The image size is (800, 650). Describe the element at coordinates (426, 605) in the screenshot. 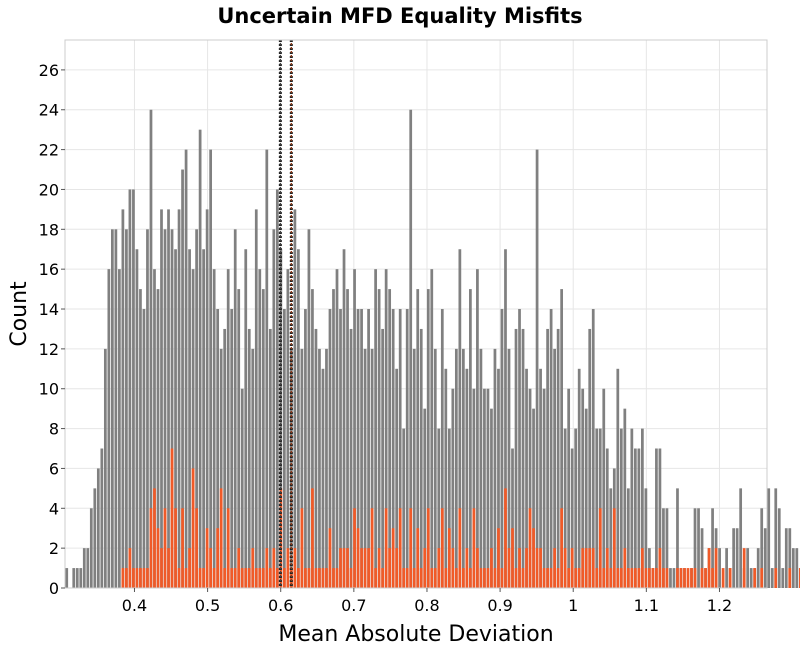

I see `x-tick-label: 0.8` at that location.